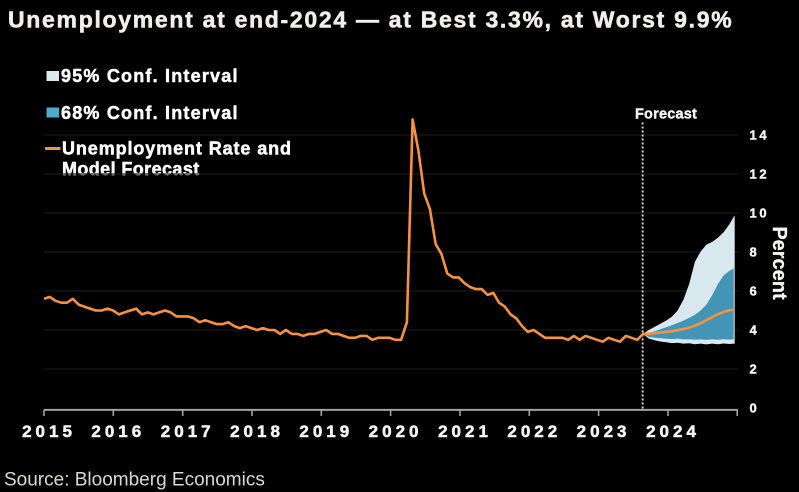  What do you see at coordinates (150, 113) in the screenshot?
I see `svg-text: 68% Conf. Interval` at bounding box center [150, 113].